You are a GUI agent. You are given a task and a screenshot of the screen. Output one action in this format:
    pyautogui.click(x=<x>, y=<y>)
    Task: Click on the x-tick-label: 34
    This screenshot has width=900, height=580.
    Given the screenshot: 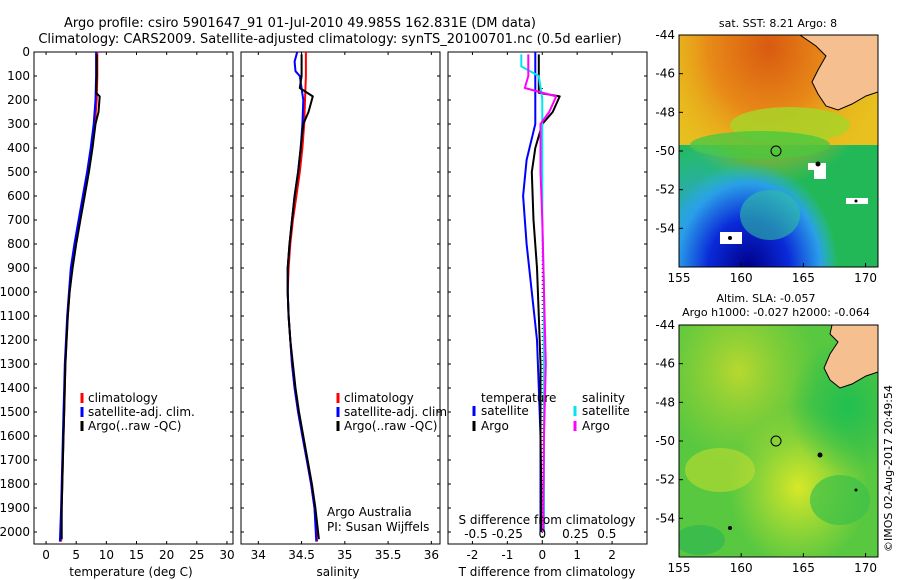 What is the action you would take?
    pyautogui.click(x=258, y=555)
    